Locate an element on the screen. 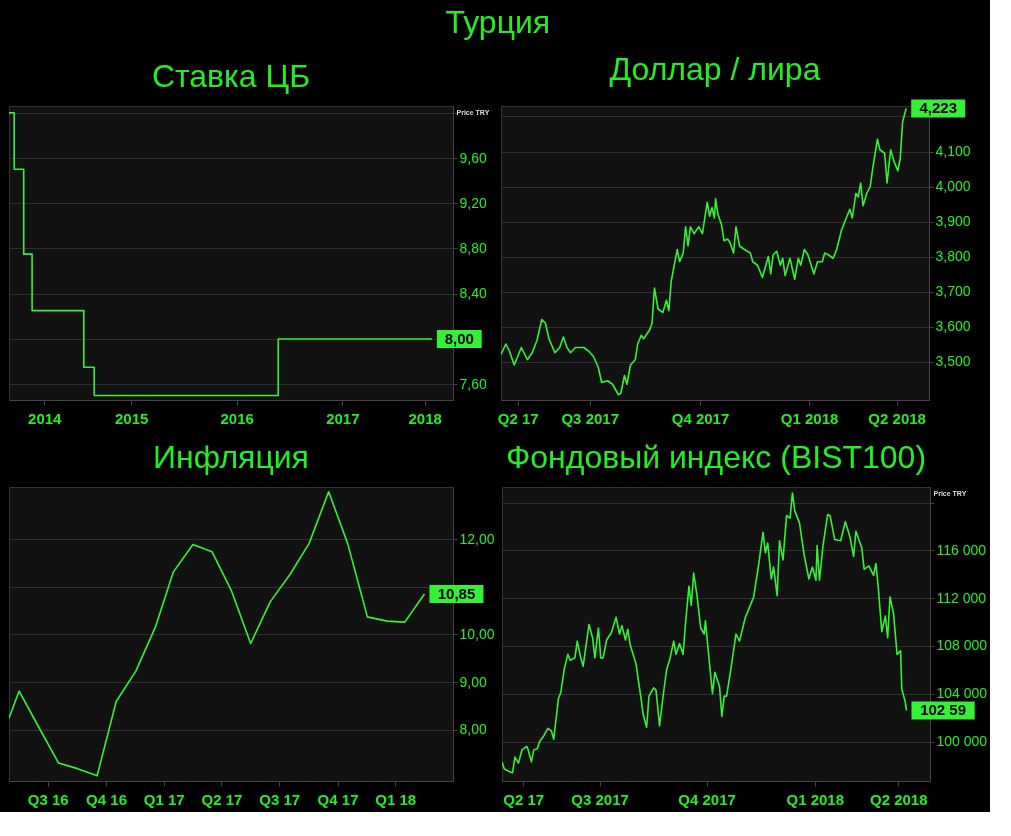 The width and height of the screenshot is (1011, 836). y-tick-label: 3,600 is located at coordinates (953, 326).